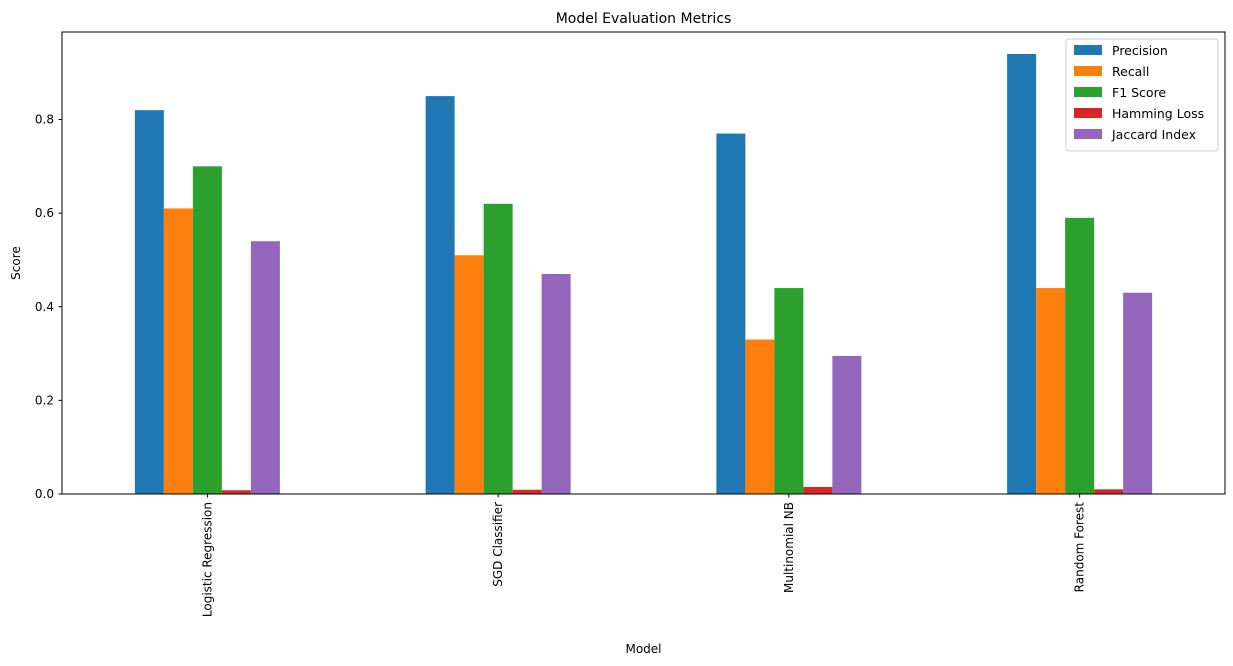  I want to click on x-tick-label: Random Forest, so click(1080, 547).